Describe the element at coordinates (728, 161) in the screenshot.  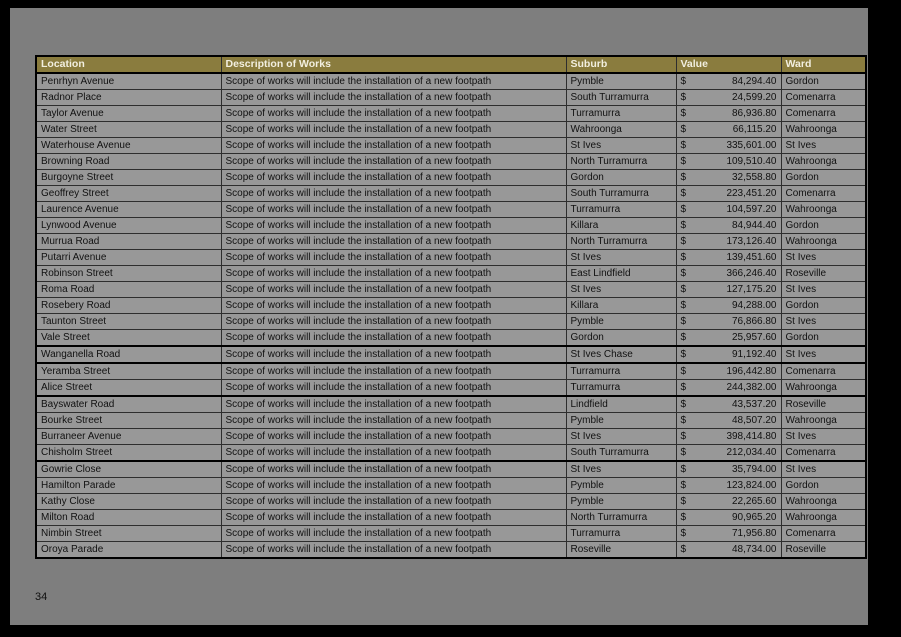
I see `cell-value: $109,510.40` at that location.